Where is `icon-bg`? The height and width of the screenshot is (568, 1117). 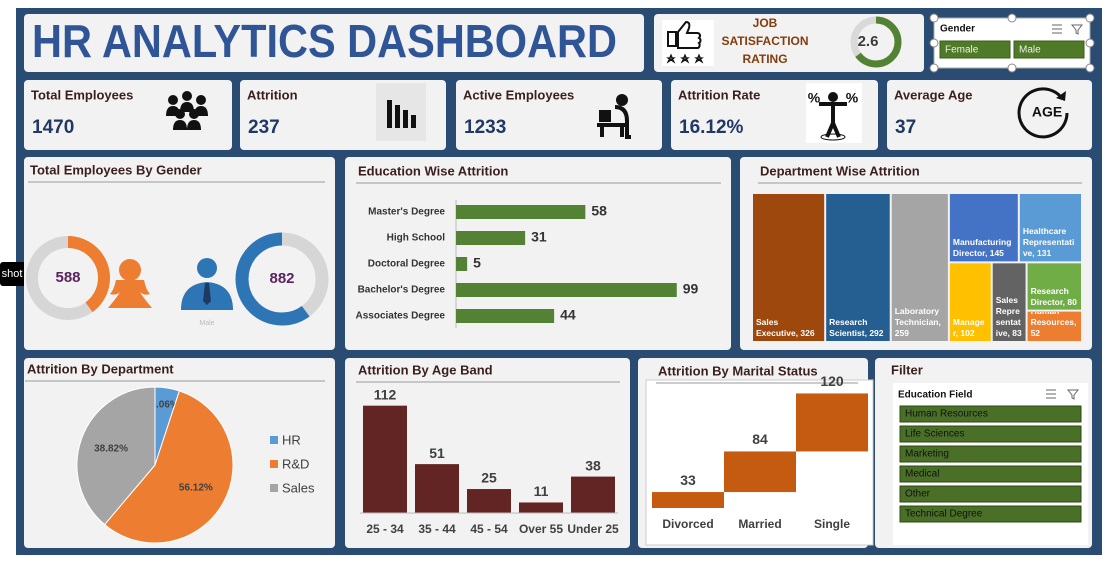 icon-bg is located at coordinates (401, 112).